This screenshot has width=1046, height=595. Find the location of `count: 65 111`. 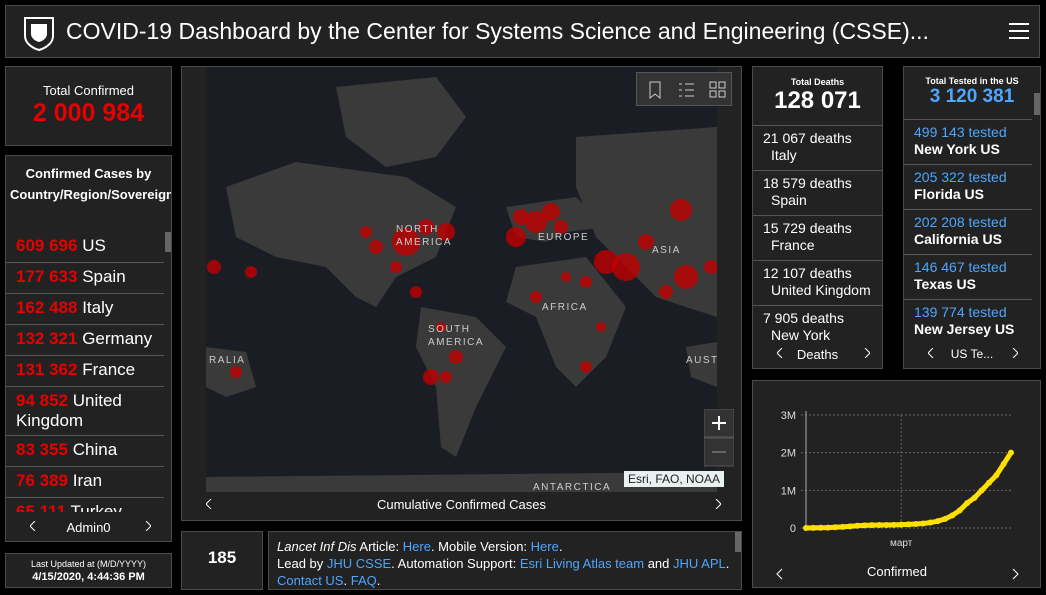

count: 65 111 is located at coordinates (41, 507).